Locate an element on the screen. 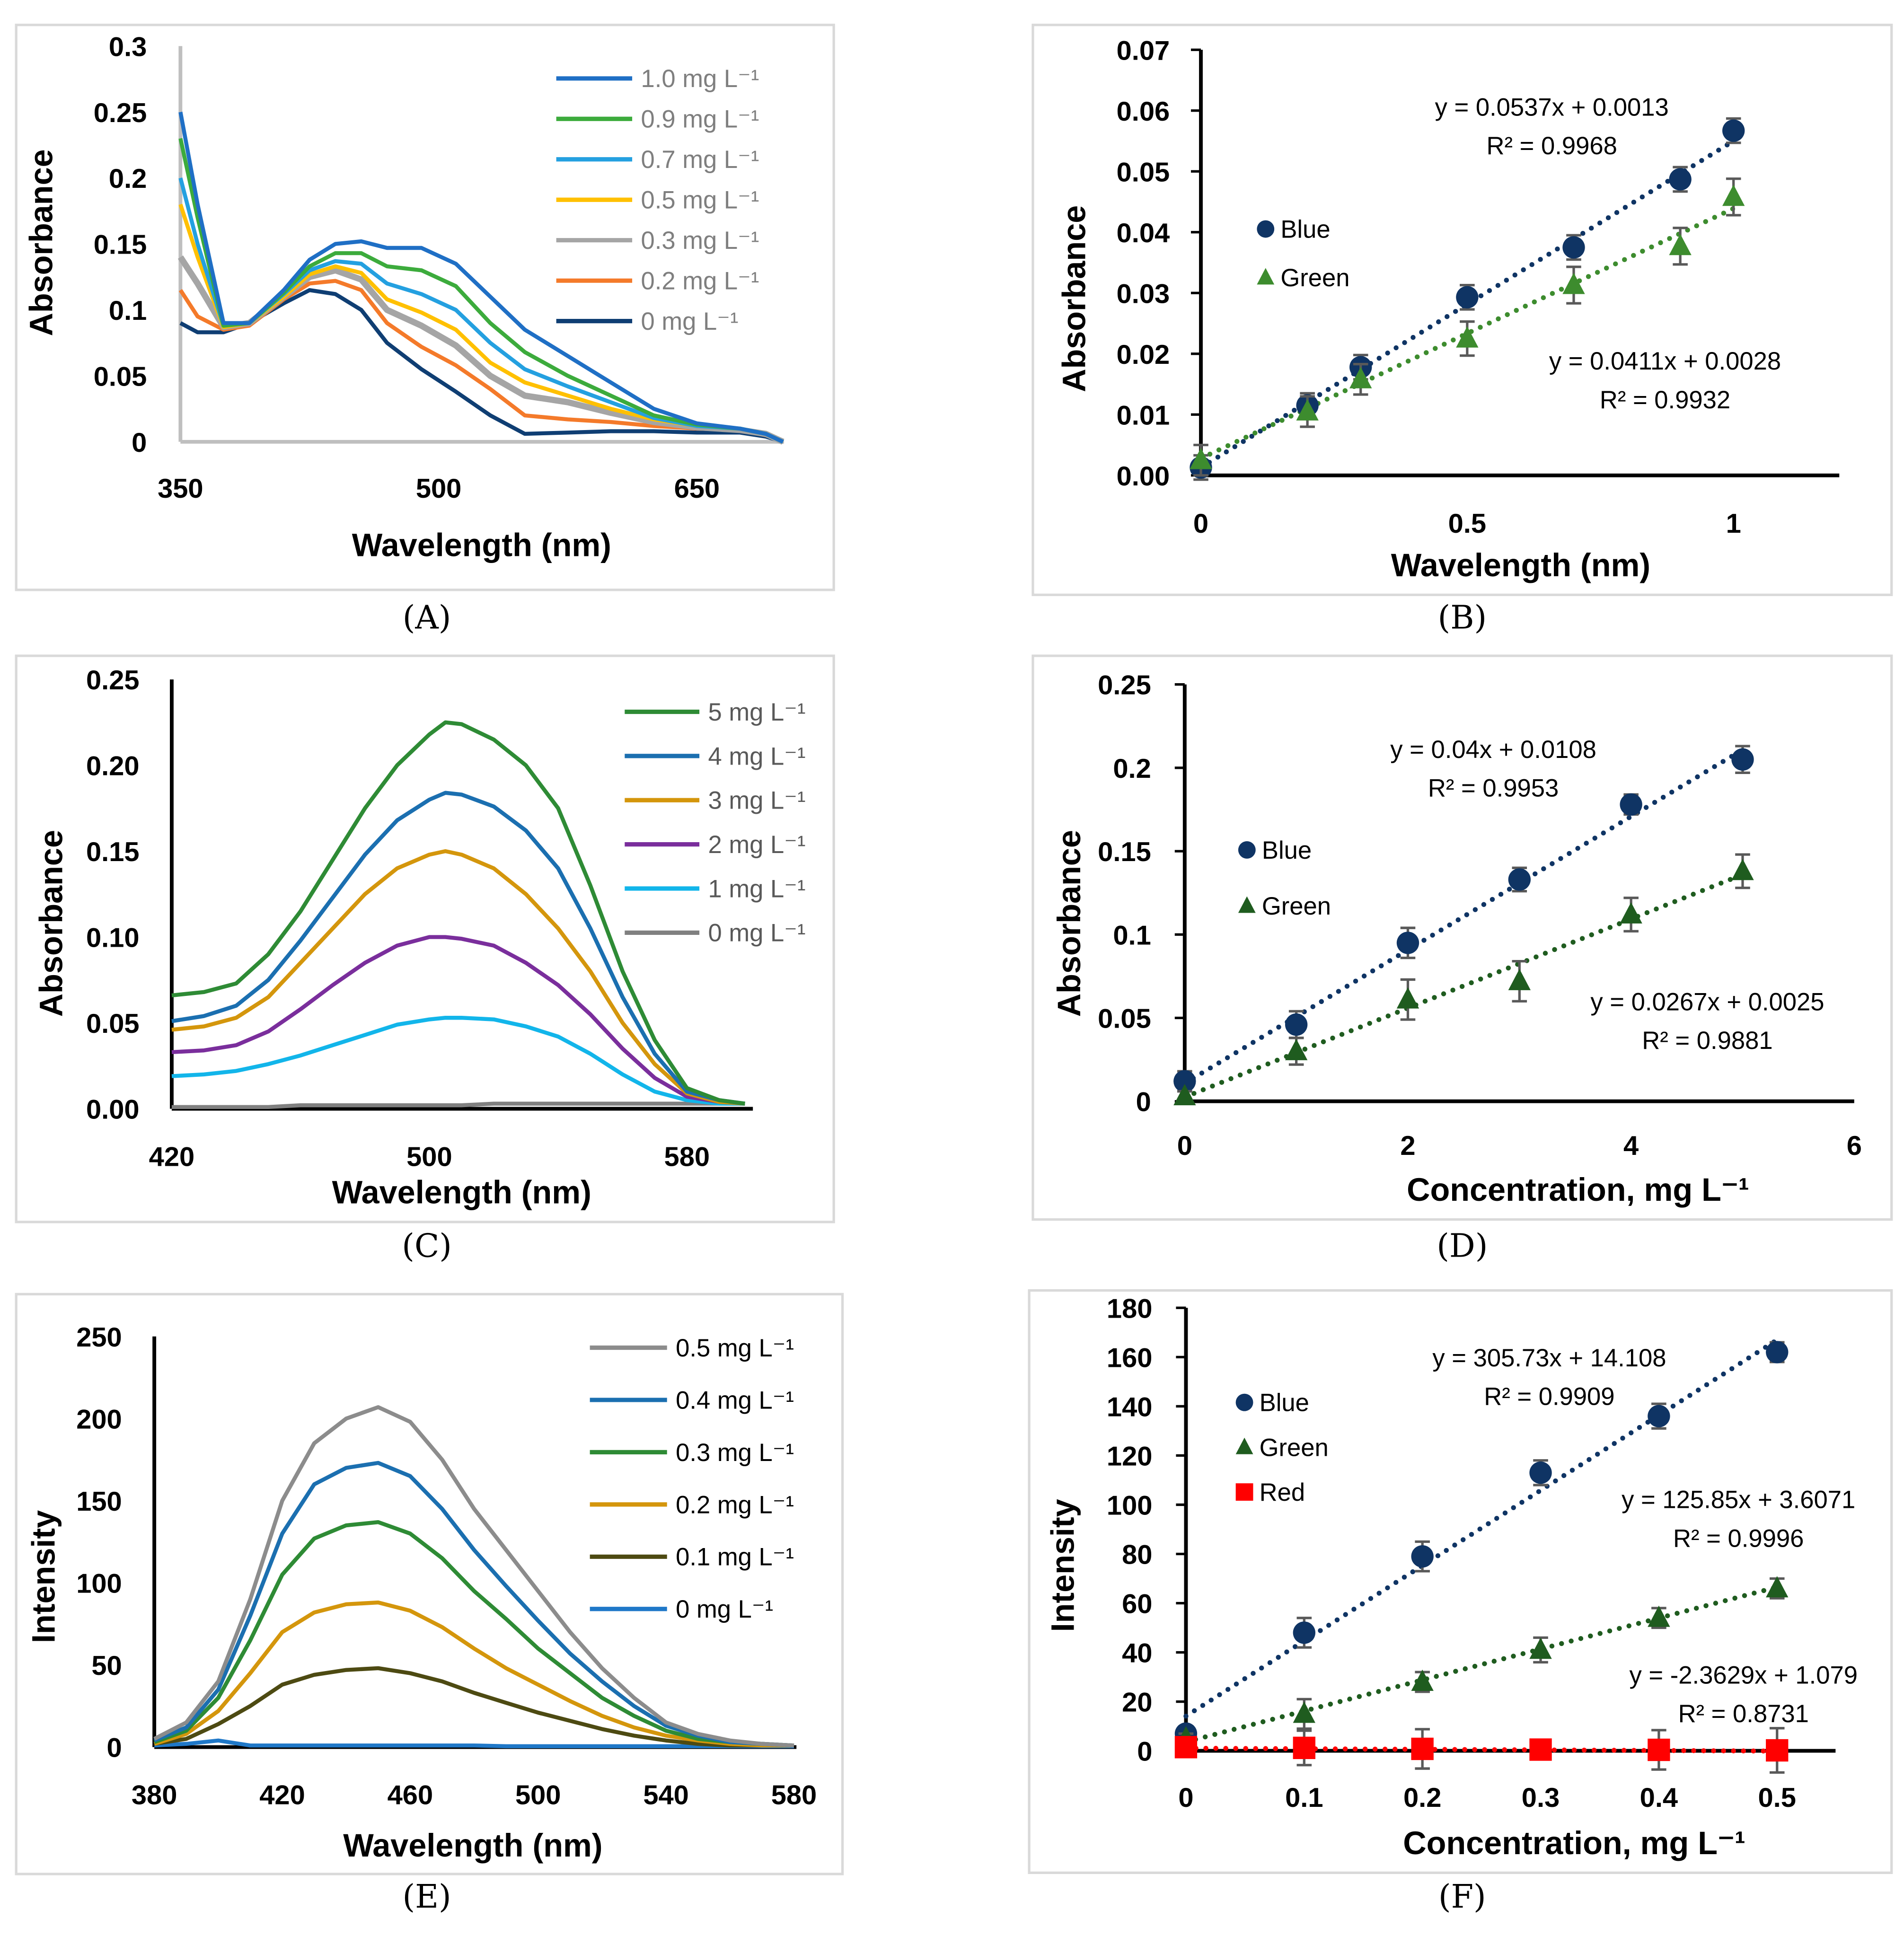 The height and width of the screenshot is (1945, 1904). legend-label: 3 mg L⁻¹ is located at coordinates (757, 801).